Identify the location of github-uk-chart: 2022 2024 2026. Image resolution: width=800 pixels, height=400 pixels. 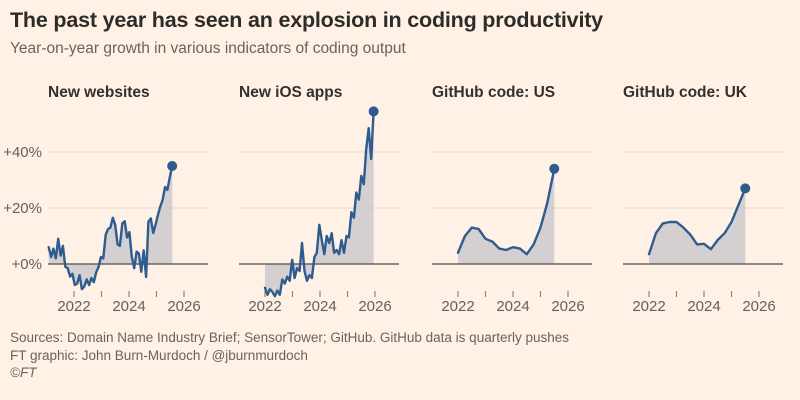
(703, 233).